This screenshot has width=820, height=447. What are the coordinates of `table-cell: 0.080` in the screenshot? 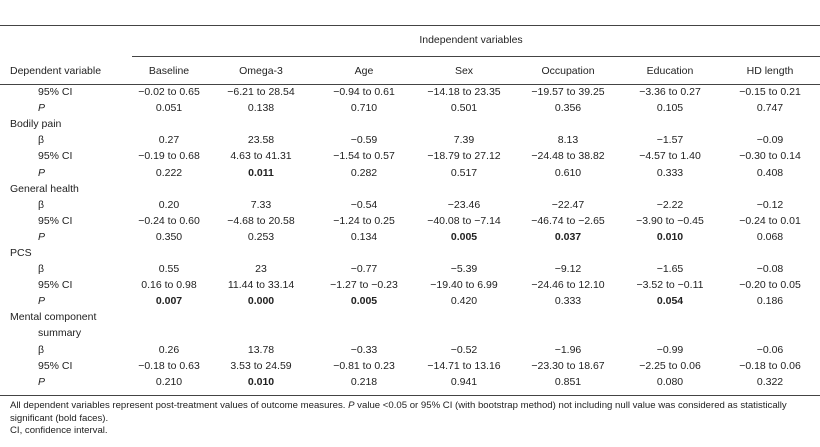 It's located at (670, 381).